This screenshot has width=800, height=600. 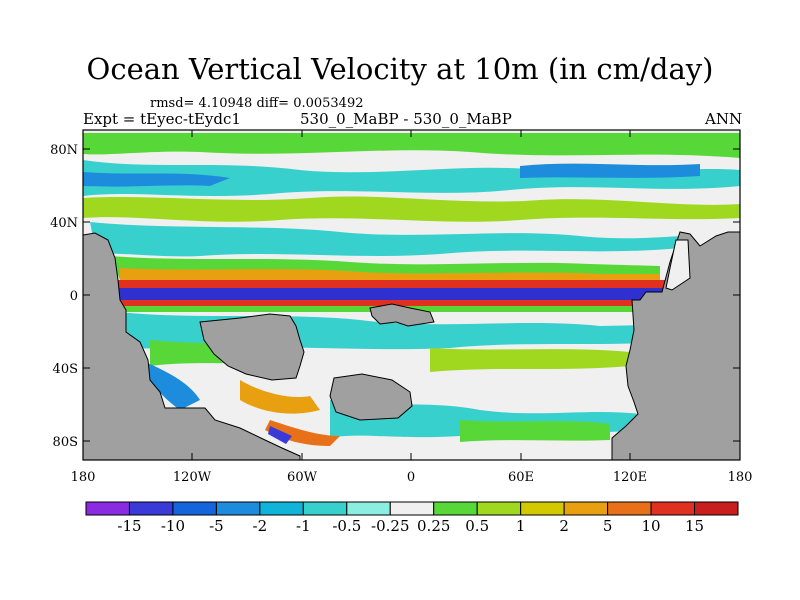 I want to click on band-south-blue, so click(x=170, y=385).